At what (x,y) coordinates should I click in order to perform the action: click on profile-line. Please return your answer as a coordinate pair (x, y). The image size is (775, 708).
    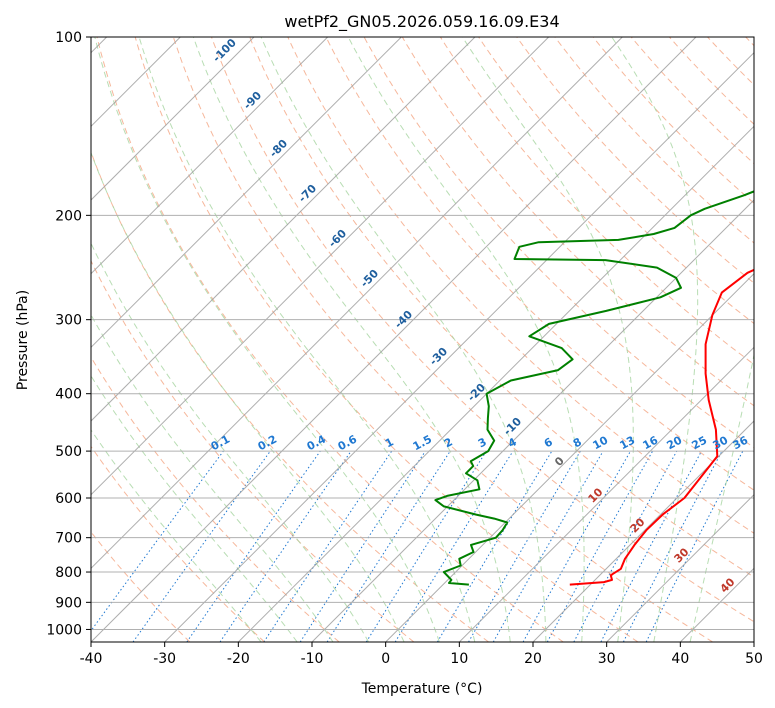
    Looking at the image, I should click on (661, 427).